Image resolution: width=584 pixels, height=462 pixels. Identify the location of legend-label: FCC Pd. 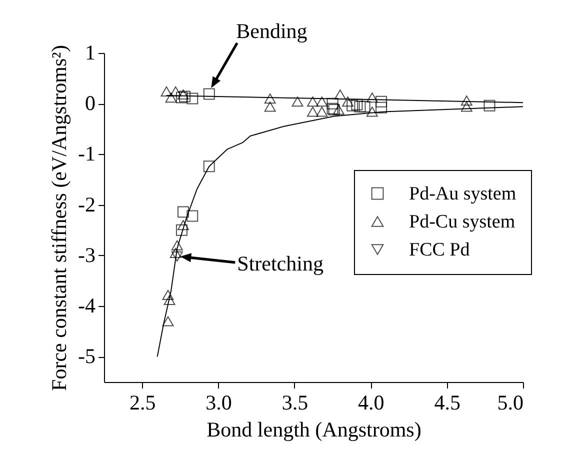
(439, 250).